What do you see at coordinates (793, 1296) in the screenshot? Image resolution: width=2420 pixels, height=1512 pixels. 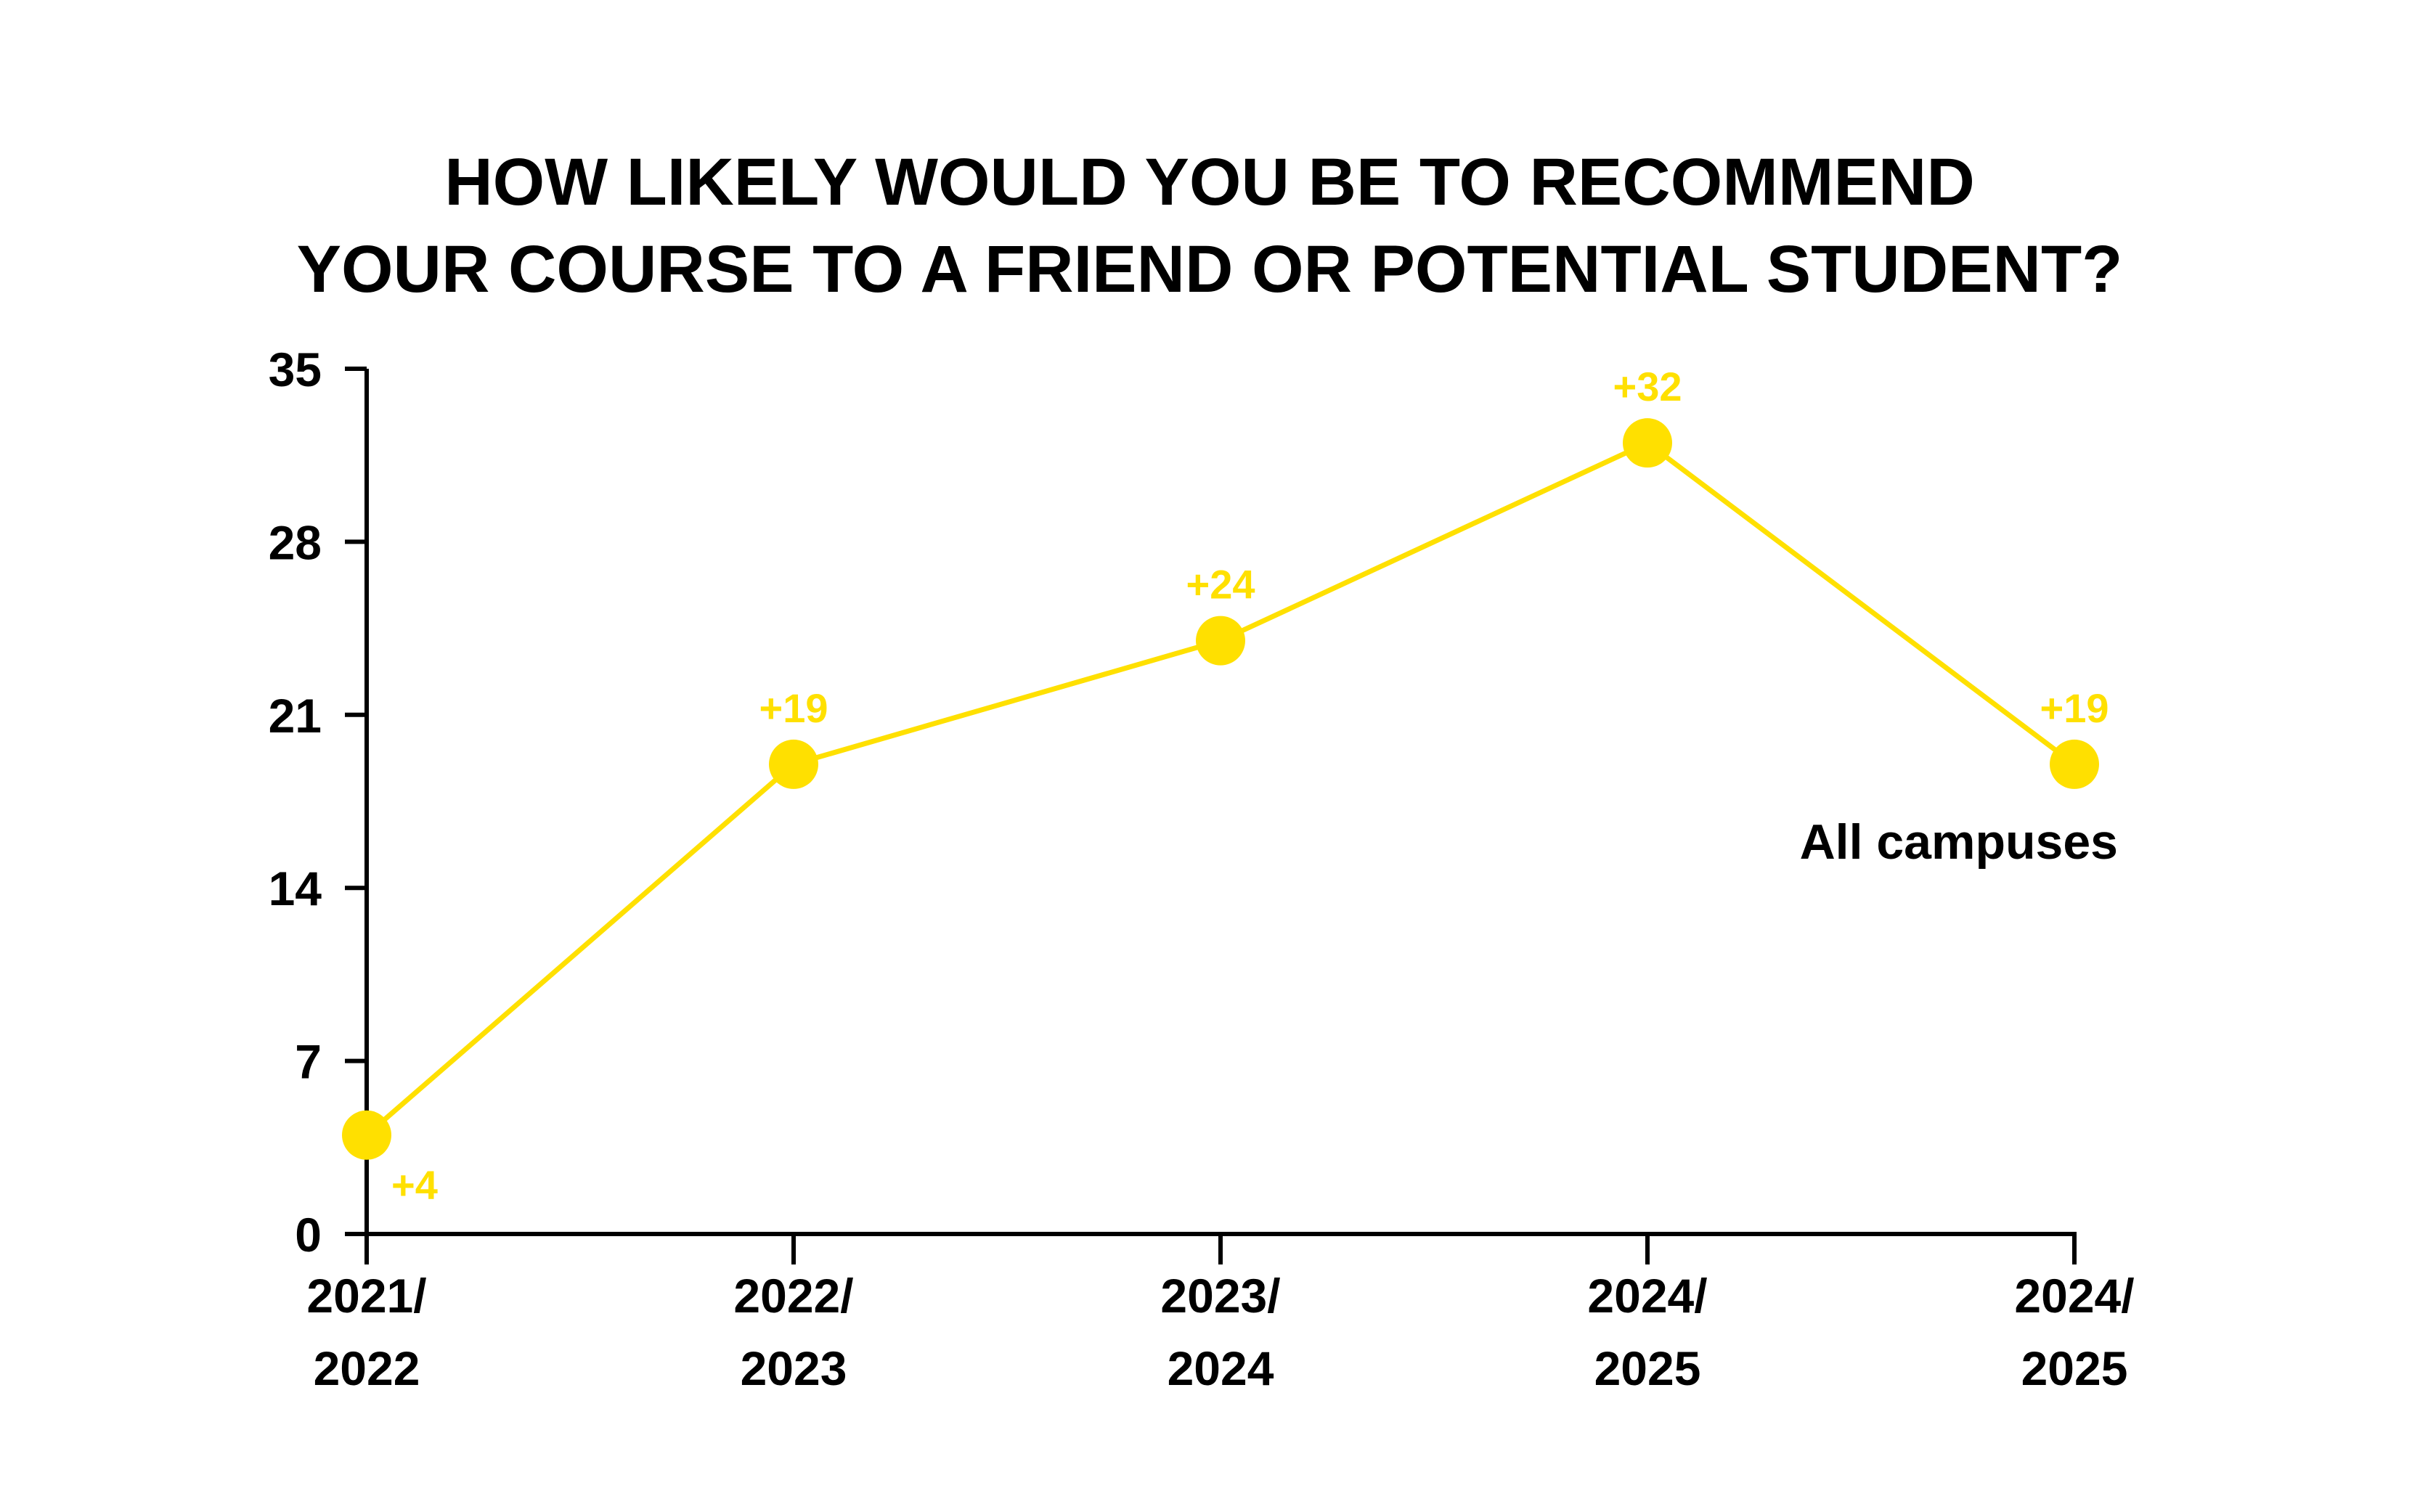 I see `x-tick-label: 2022/` at bounding box center [793, 1296].